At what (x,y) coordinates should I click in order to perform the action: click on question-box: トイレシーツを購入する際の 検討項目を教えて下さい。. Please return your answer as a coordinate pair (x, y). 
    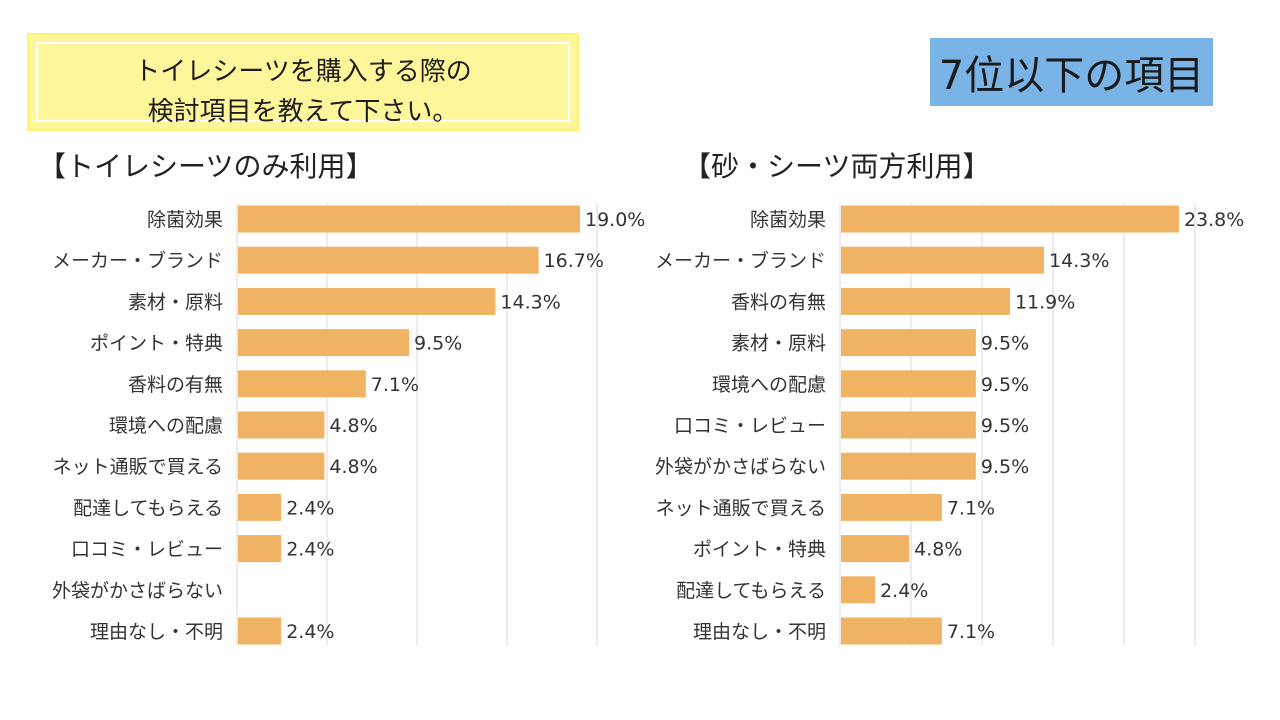
    Looking at the image, I should click on (303, 82).